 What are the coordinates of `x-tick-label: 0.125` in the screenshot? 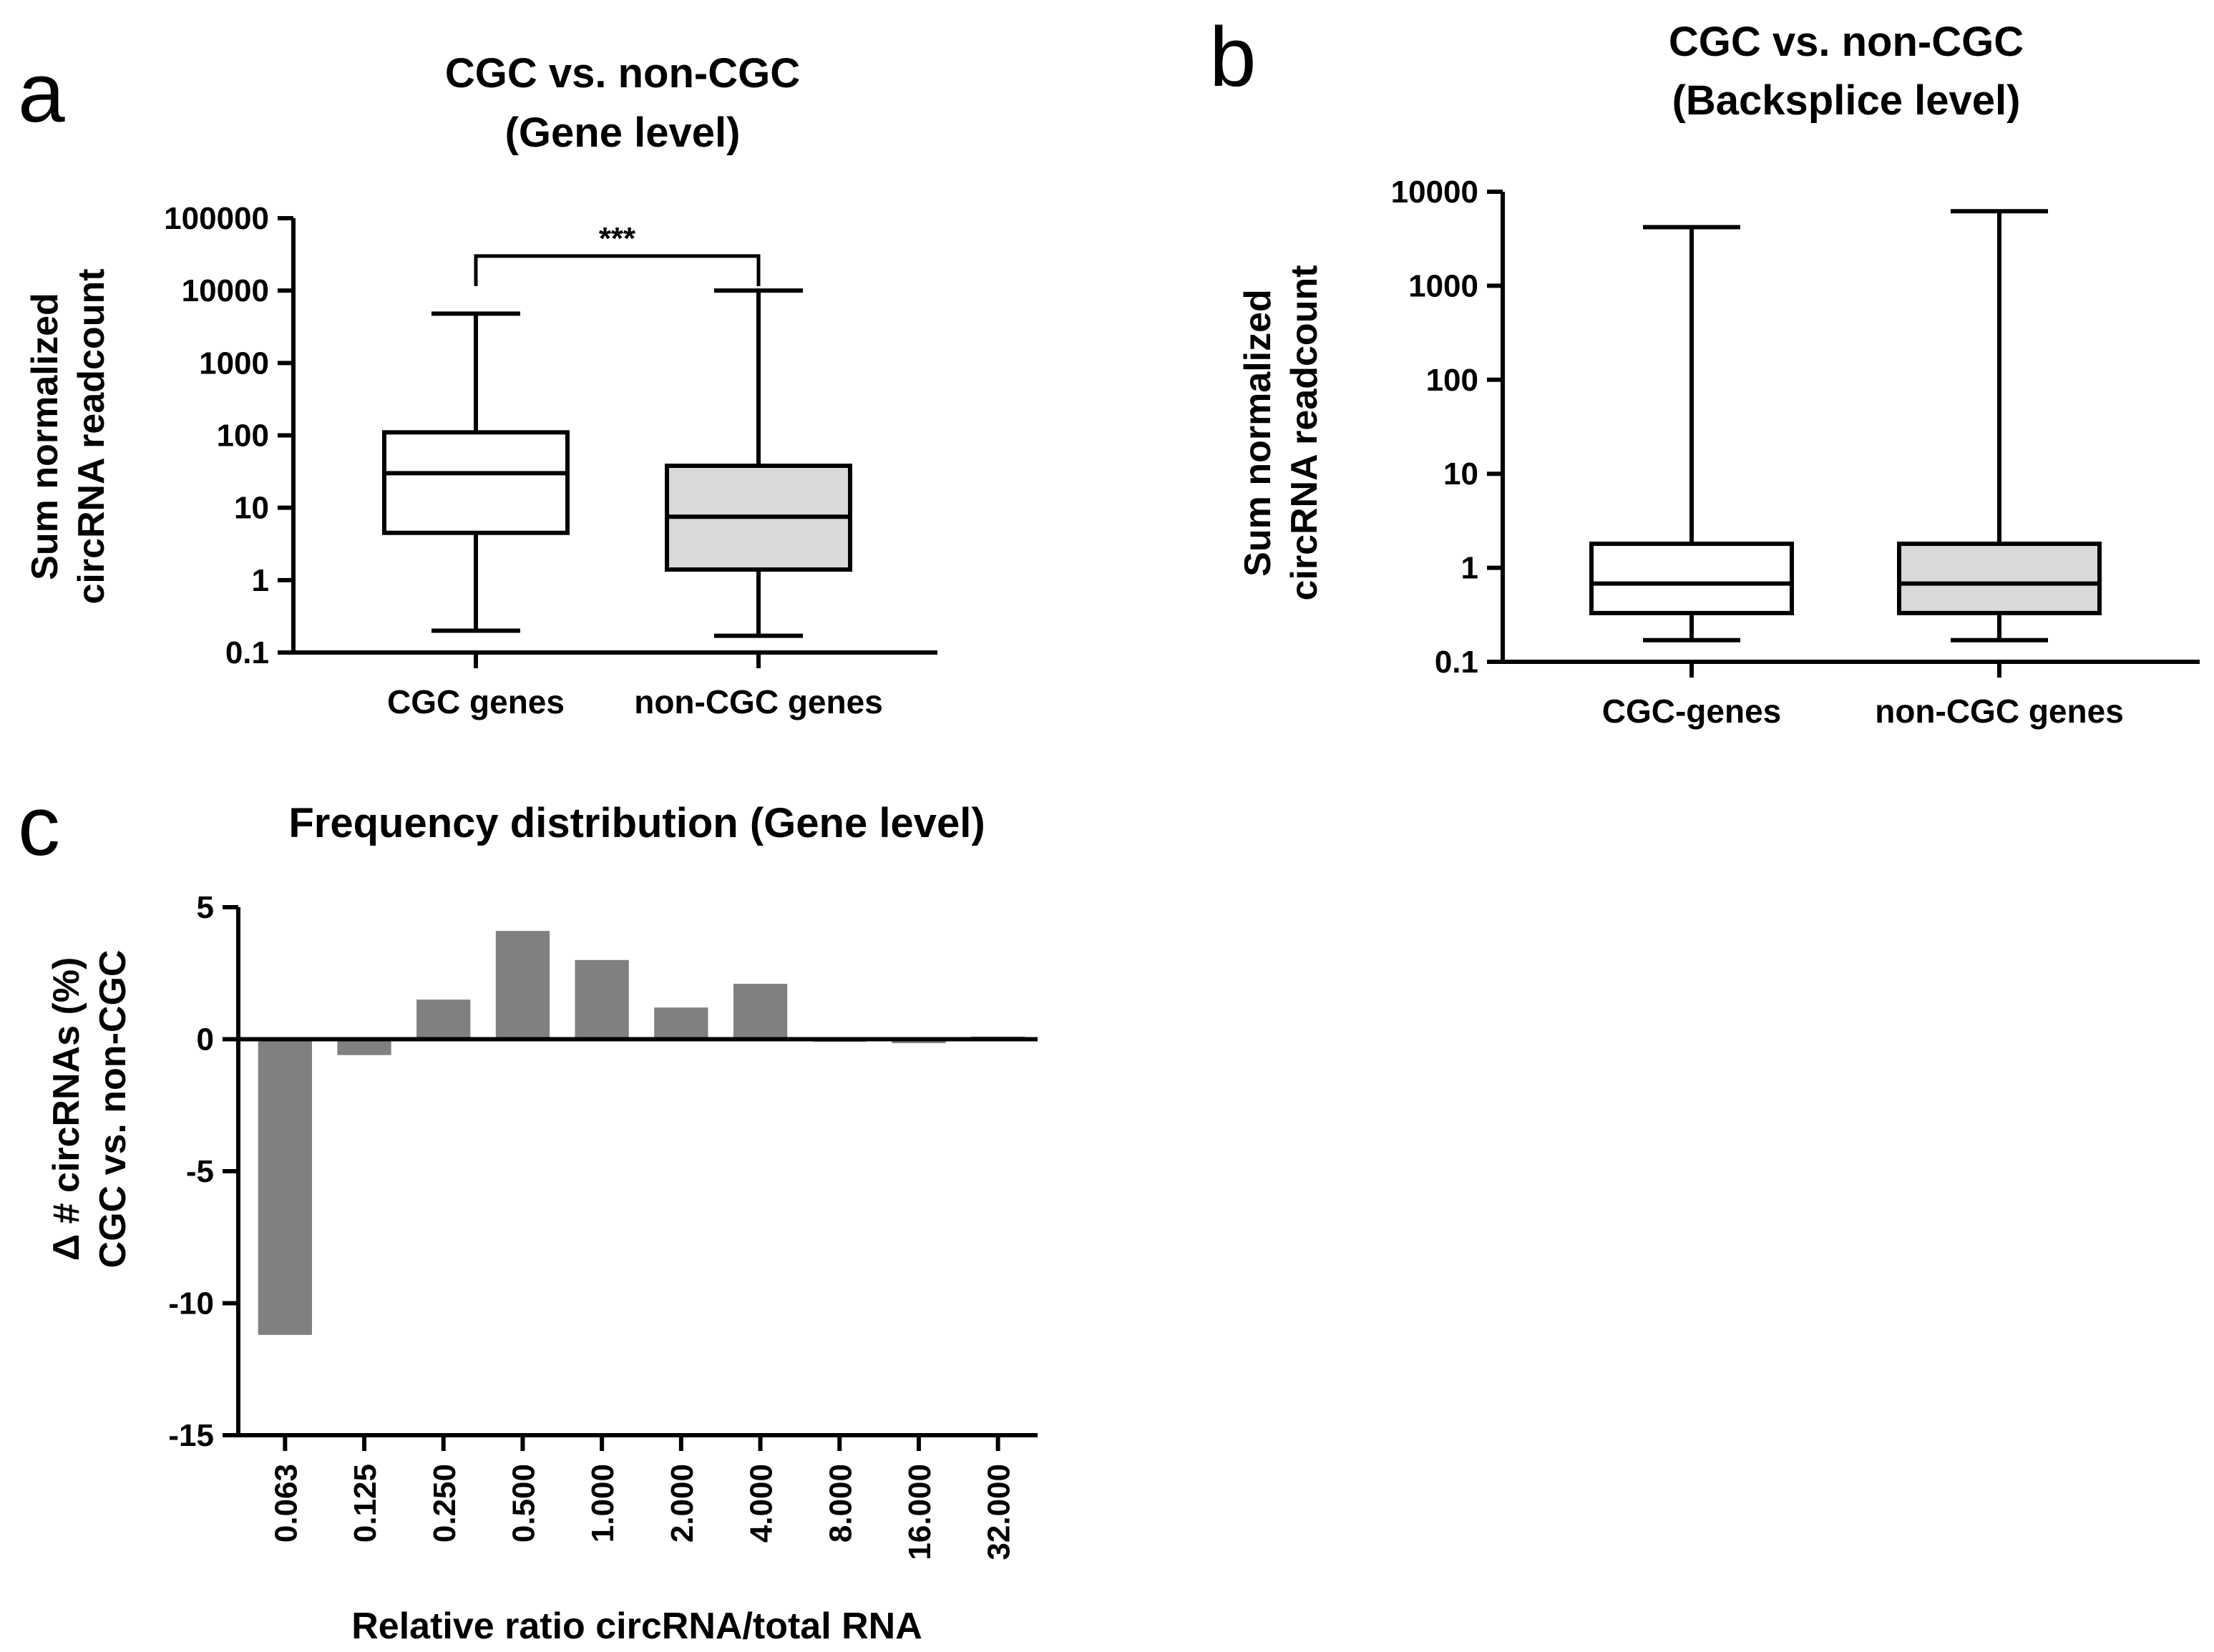 It's located at (365, 1503).